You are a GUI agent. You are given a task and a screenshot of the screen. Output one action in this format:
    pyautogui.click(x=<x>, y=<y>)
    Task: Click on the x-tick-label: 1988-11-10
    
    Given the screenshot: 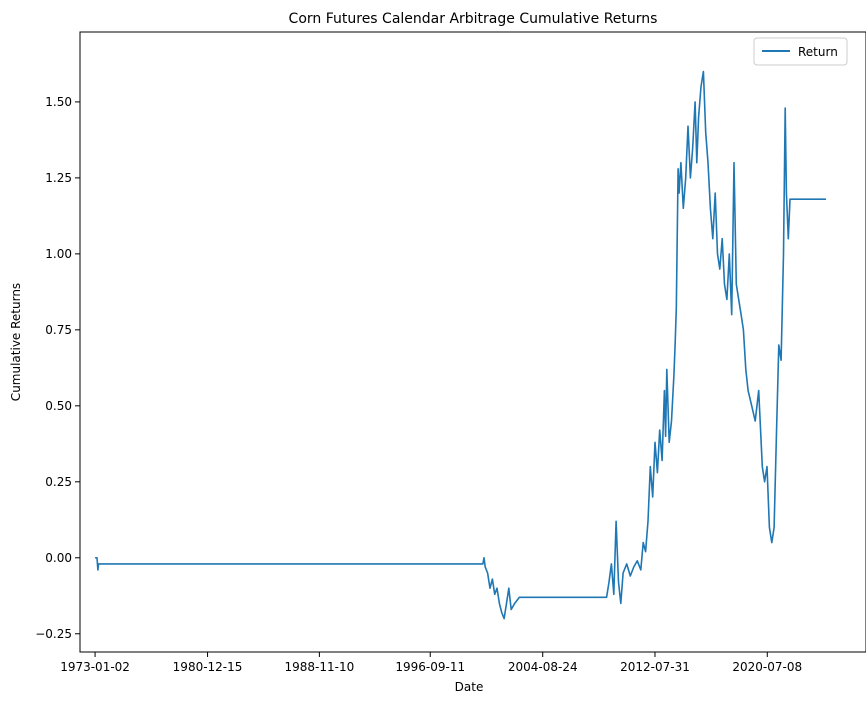 What is the action you would take?
    pyautogui.click(x=320, y=667)
    